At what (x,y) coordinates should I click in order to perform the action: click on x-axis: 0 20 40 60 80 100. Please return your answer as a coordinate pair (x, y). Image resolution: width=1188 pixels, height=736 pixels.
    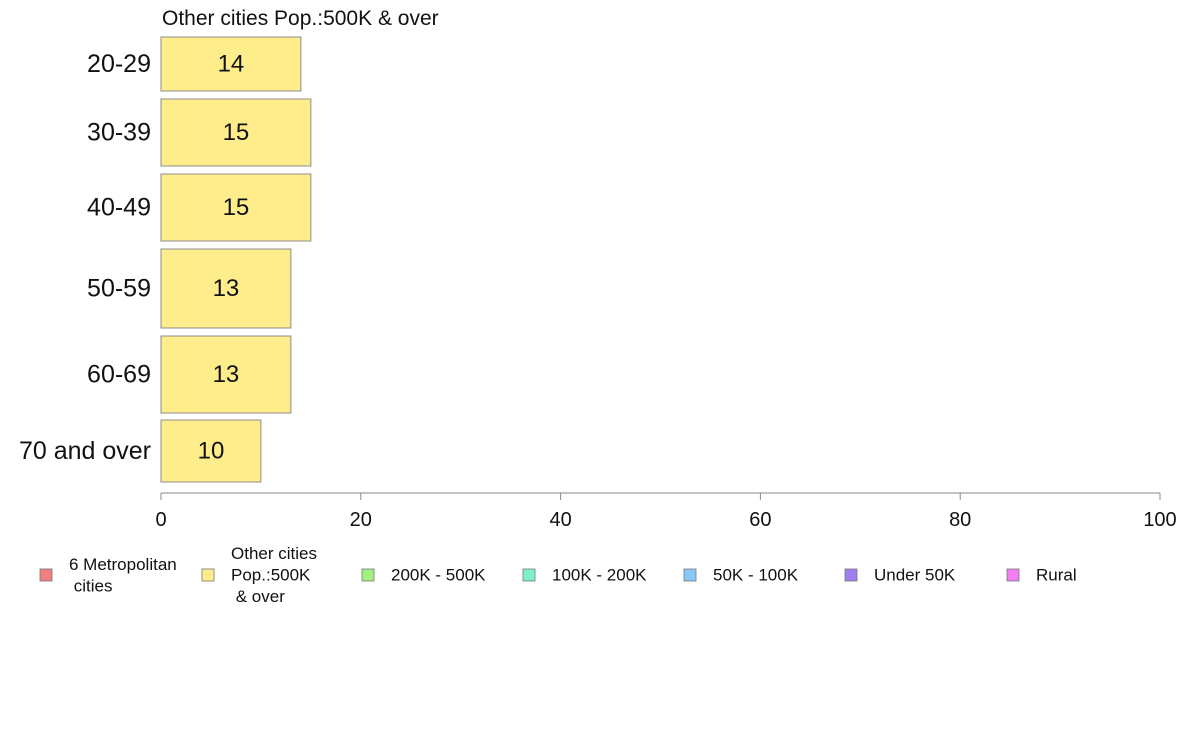
    Looking at the image, I should click on (666, 511).